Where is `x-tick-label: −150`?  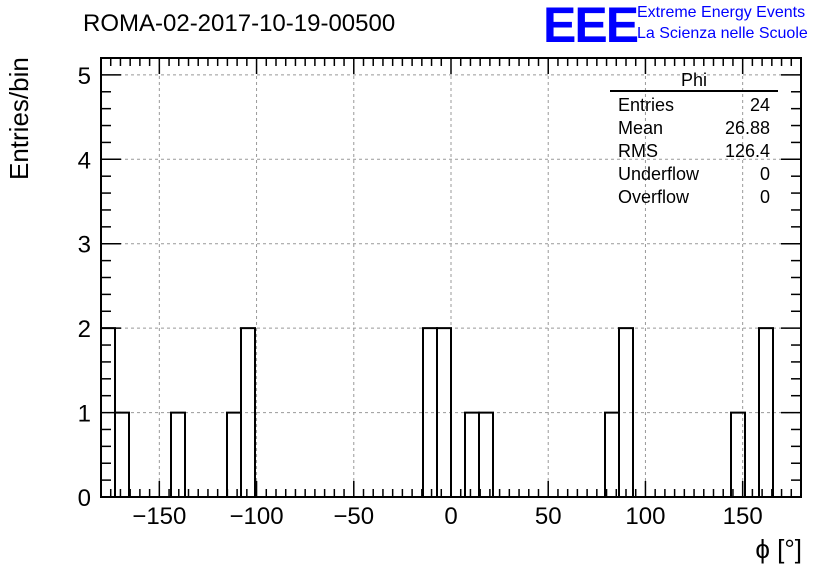
x-tick-label: −150 is located at coordinates (159, 516).